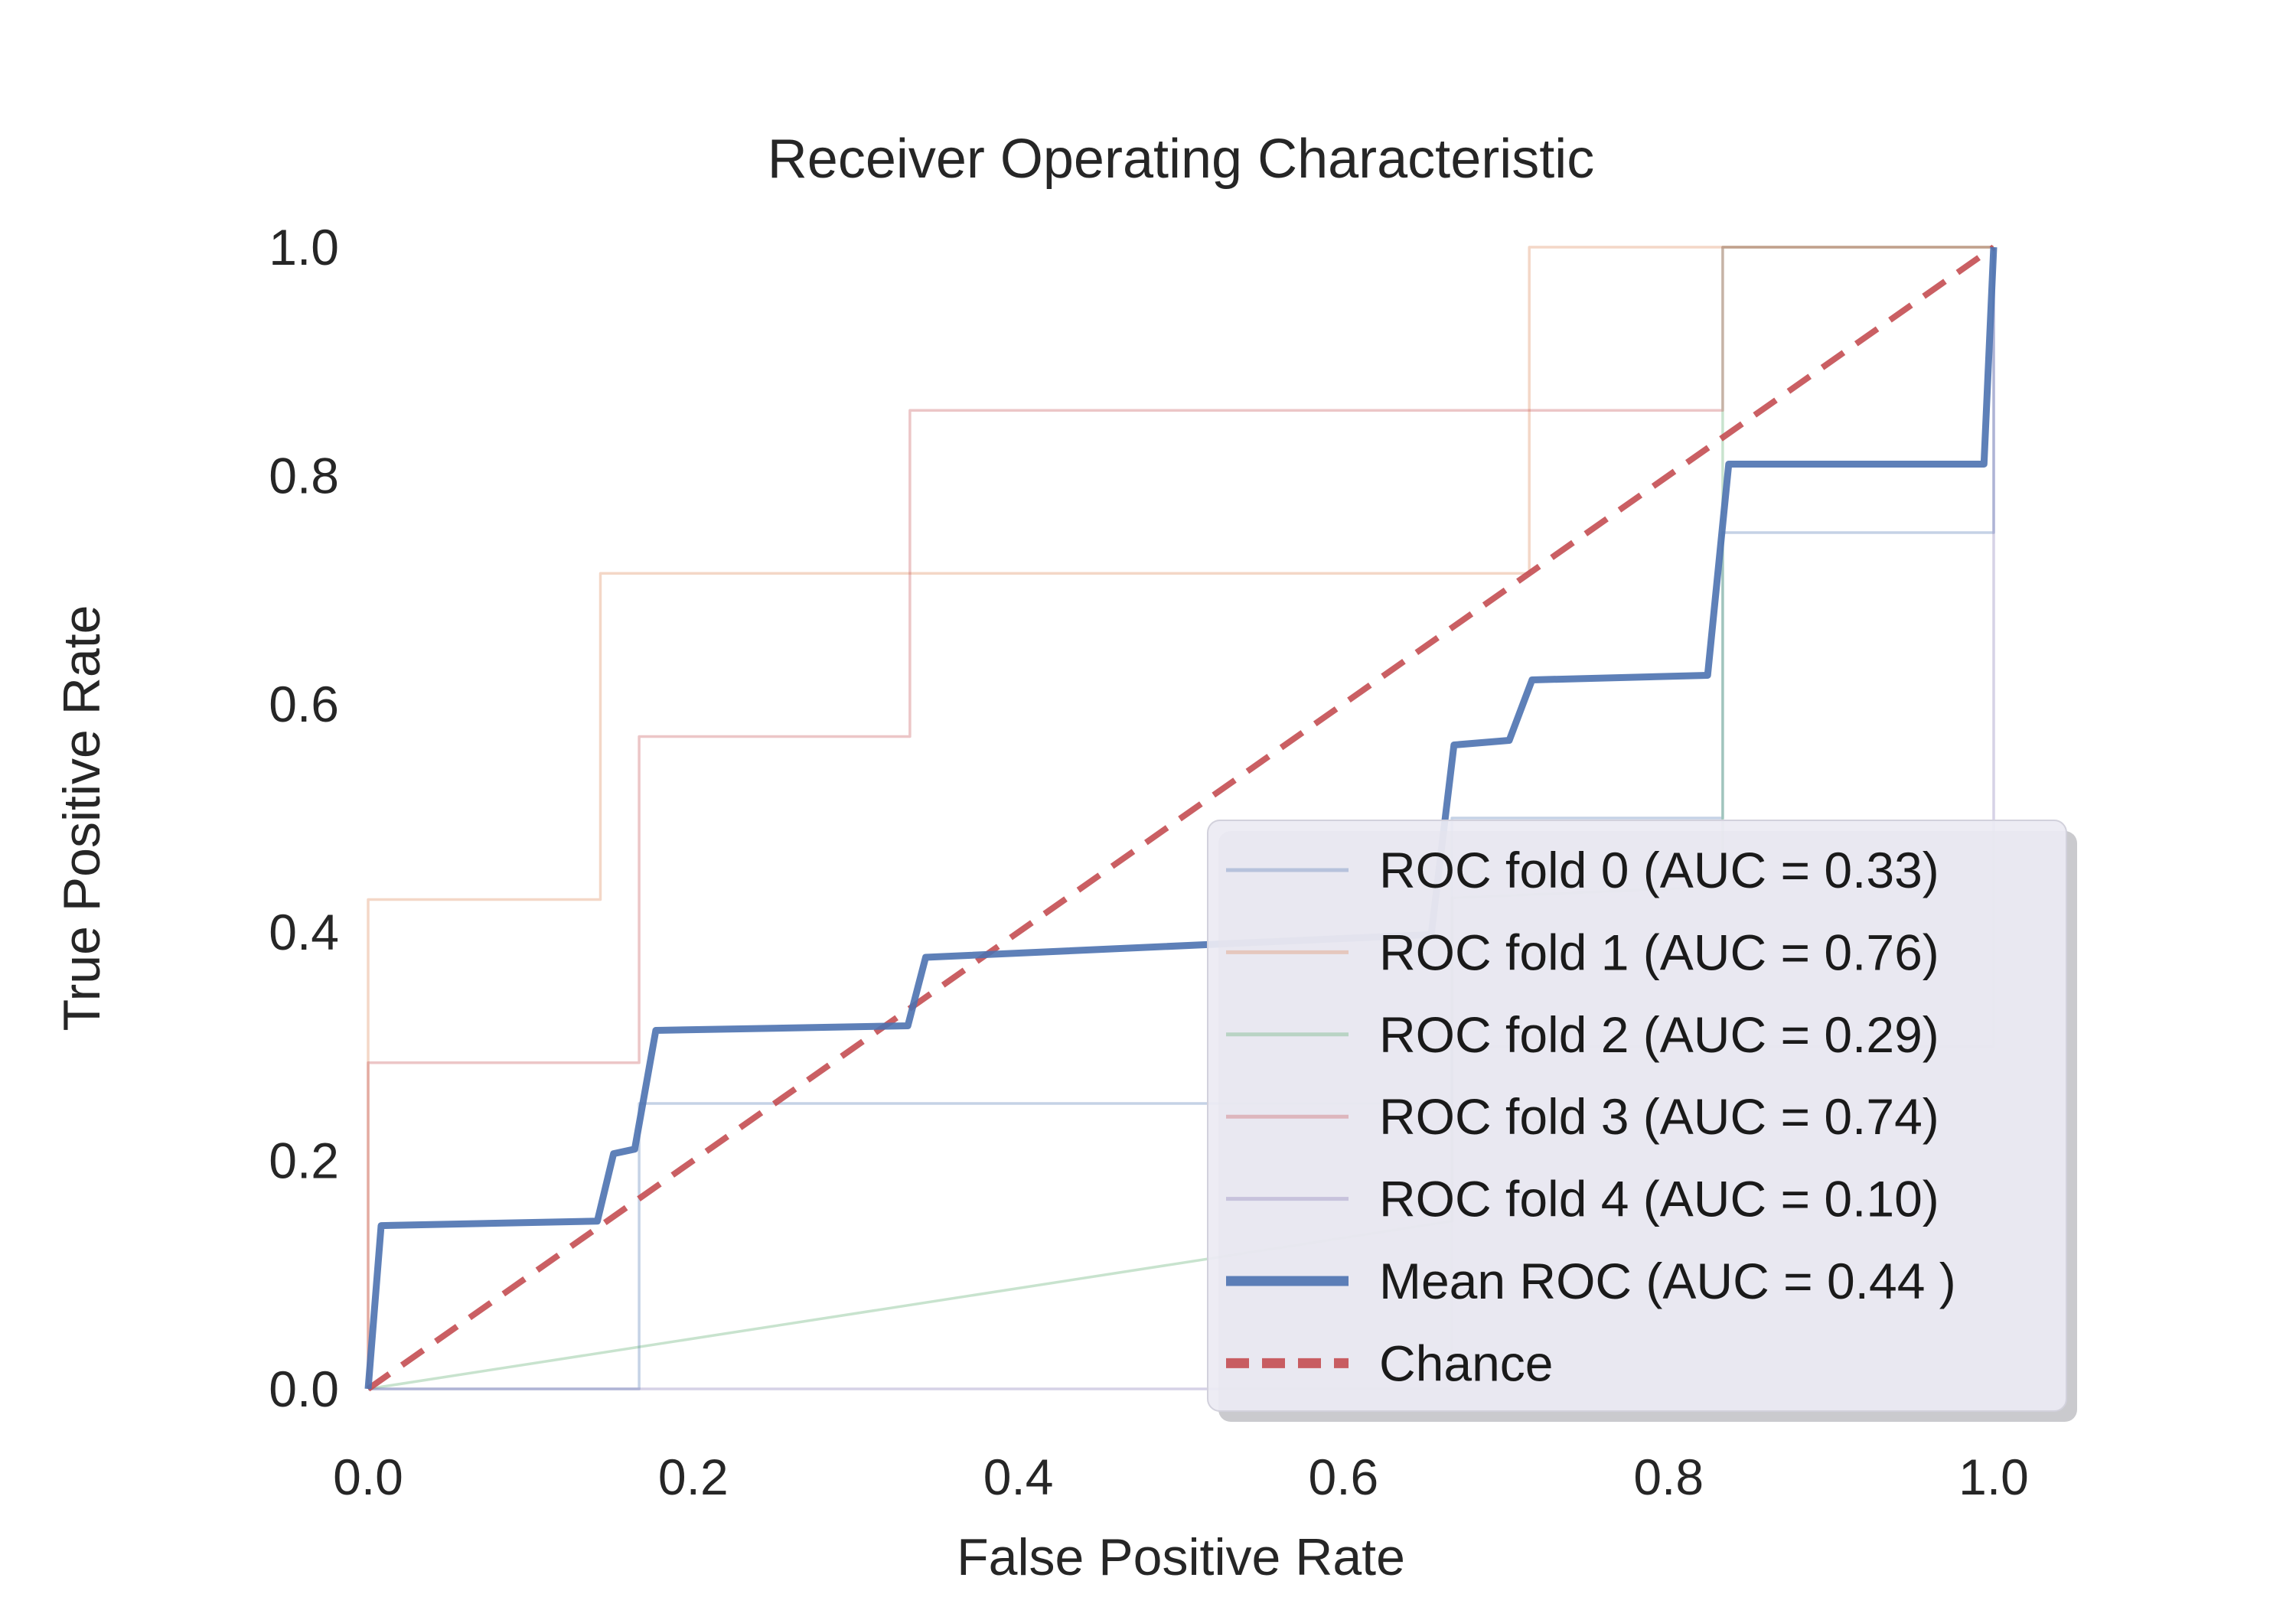  I want to click on y-tick-label-0.4: 0.4, so click(304, 932).